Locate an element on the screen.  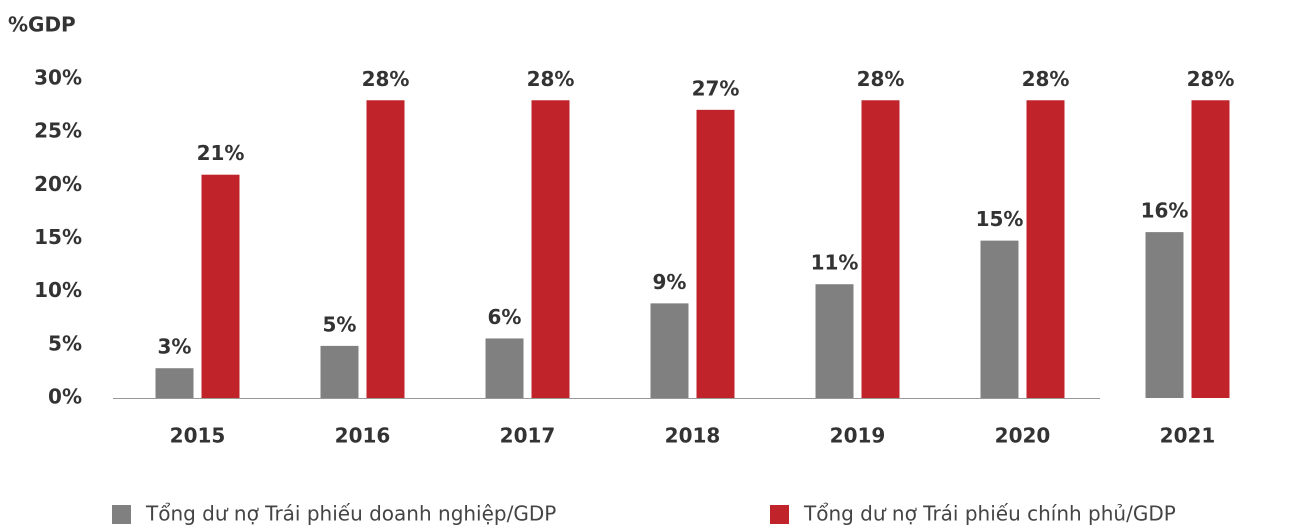
x-tick-label: 2016 is located at coordinates (363, 436).